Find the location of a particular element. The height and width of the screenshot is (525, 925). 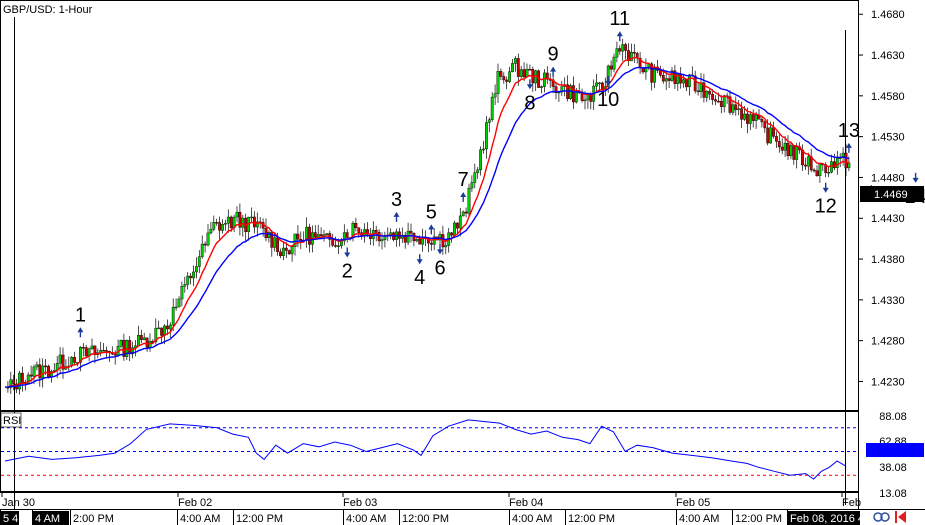

signal-7: 7 is located at coordinates (463, 185).